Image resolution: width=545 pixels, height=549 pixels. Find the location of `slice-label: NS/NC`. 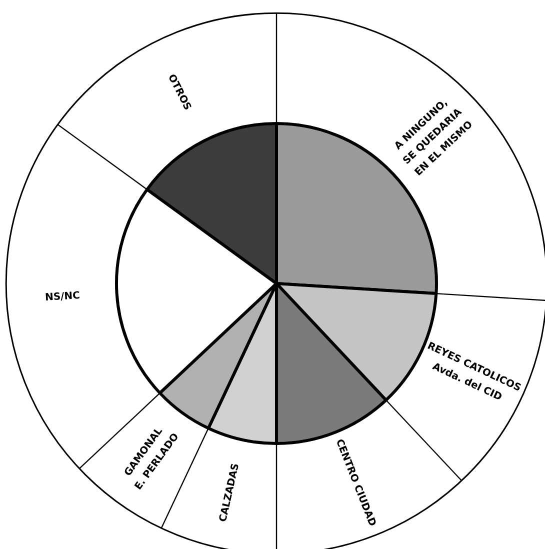

slice-label: NS/NC is located at coordinates (62, 297).